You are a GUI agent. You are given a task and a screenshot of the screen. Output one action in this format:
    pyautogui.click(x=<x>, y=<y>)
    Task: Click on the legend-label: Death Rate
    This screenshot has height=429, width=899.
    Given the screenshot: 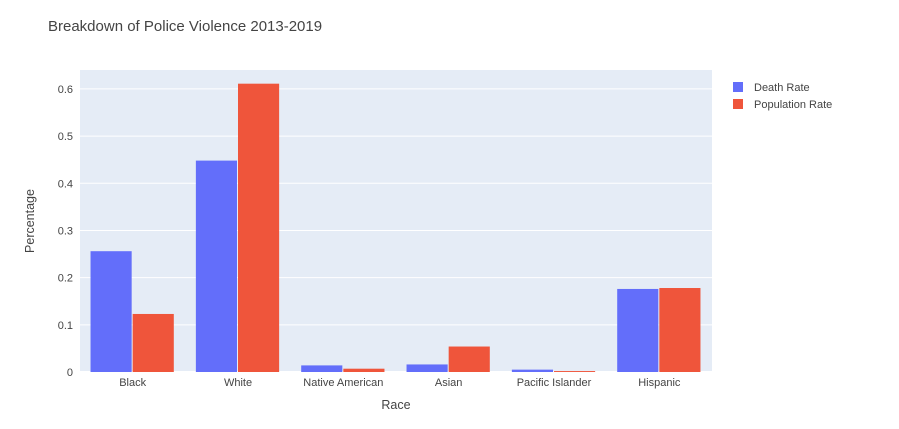 What is the action you would take?
    pyautogui.click(x=782, y=88)
    